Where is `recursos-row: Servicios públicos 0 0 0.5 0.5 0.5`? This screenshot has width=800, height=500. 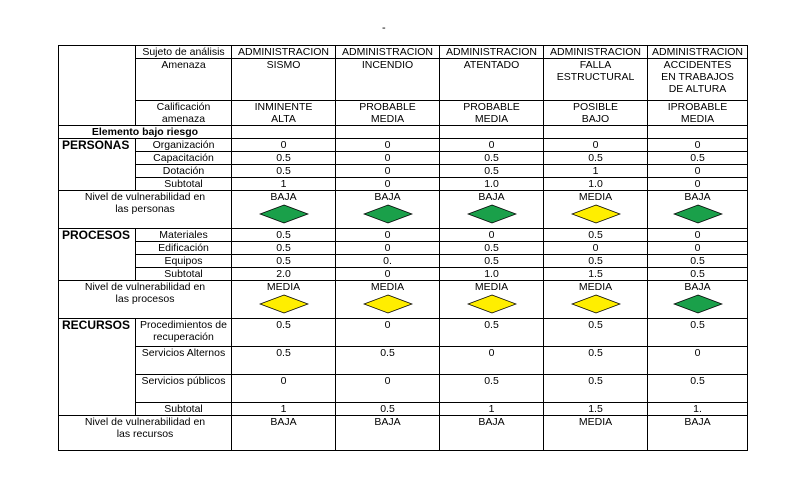 recursos-row: Servicios públicos 0 0 0.5 0.5 0.5 is located at coordinates (403, 388).